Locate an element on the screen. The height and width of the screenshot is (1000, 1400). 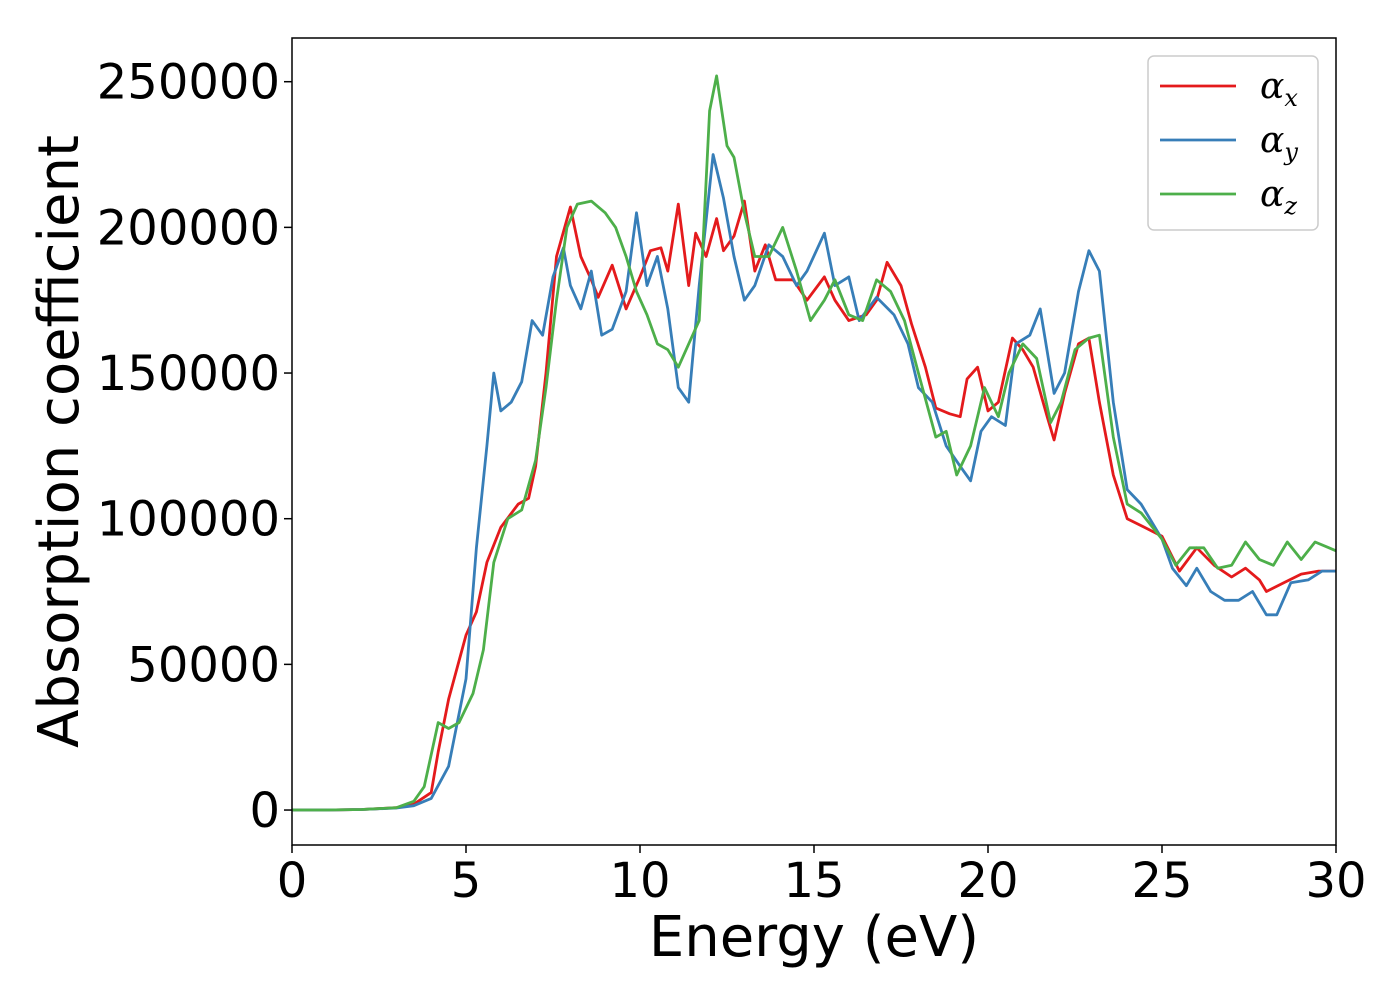
legend-subscript: y is located at coordinates (1290, 152).